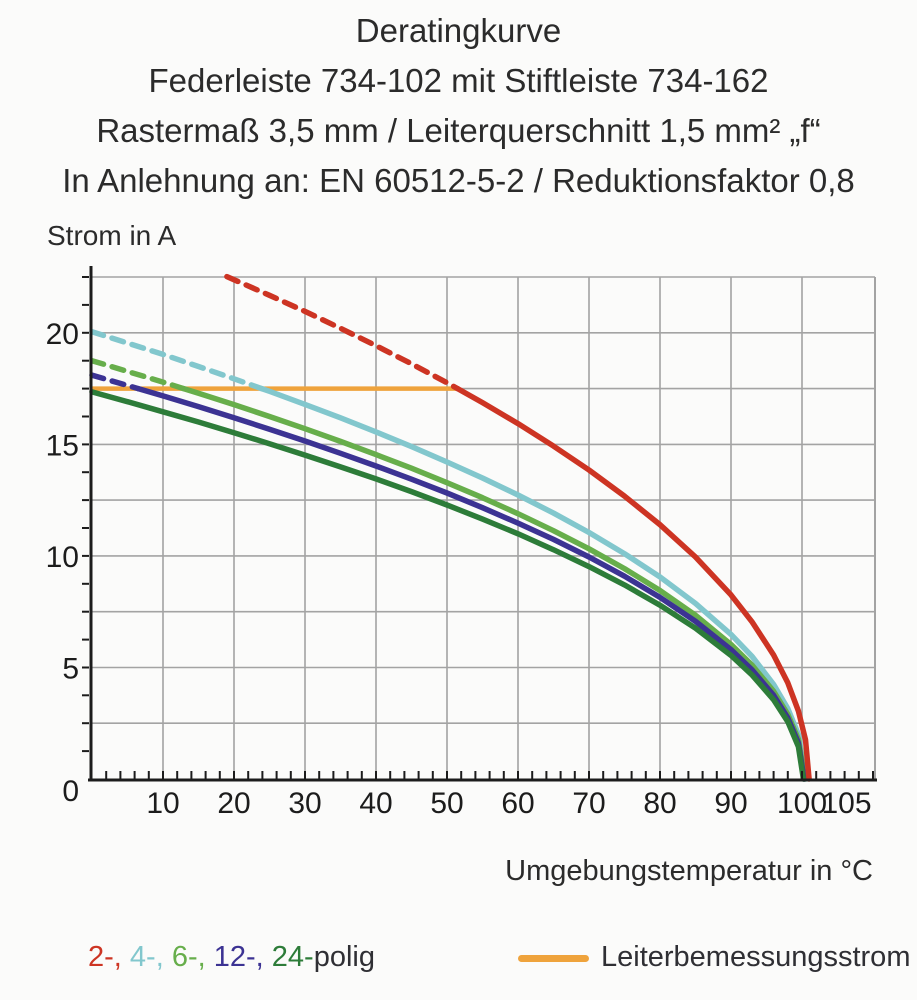 The width and height of the screenshot is (917, 1000). Describe the element at coordinates (846, 803) in the screenshot. I see `x-tick-label: 105` at that location.